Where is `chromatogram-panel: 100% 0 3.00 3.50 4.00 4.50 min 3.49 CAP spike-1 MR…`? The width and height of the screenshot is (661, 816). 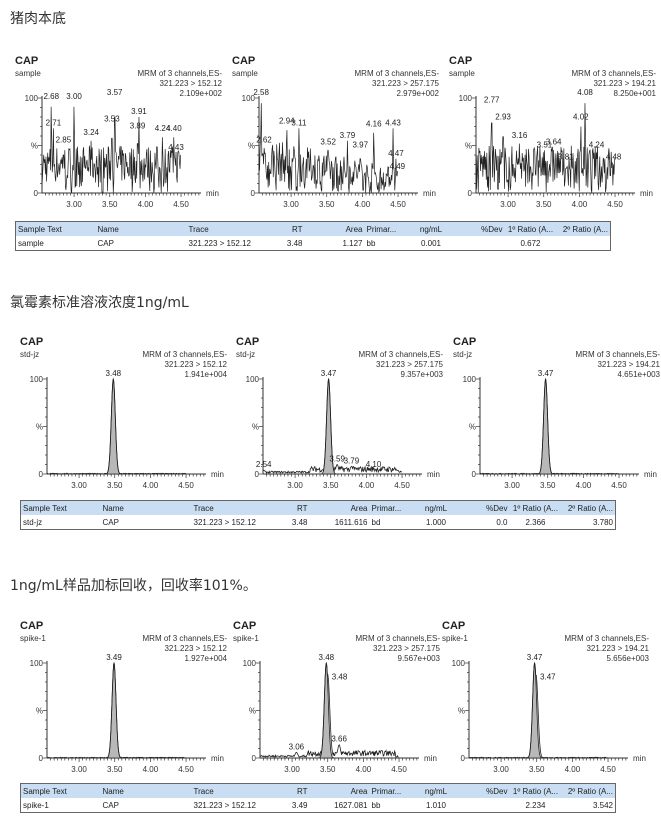 chromatogram-panel: 100% 0 3.00 3.50 4.00 4.50 min 3.49 CAP spike-1 MR… is located at coordinates (127, 702).